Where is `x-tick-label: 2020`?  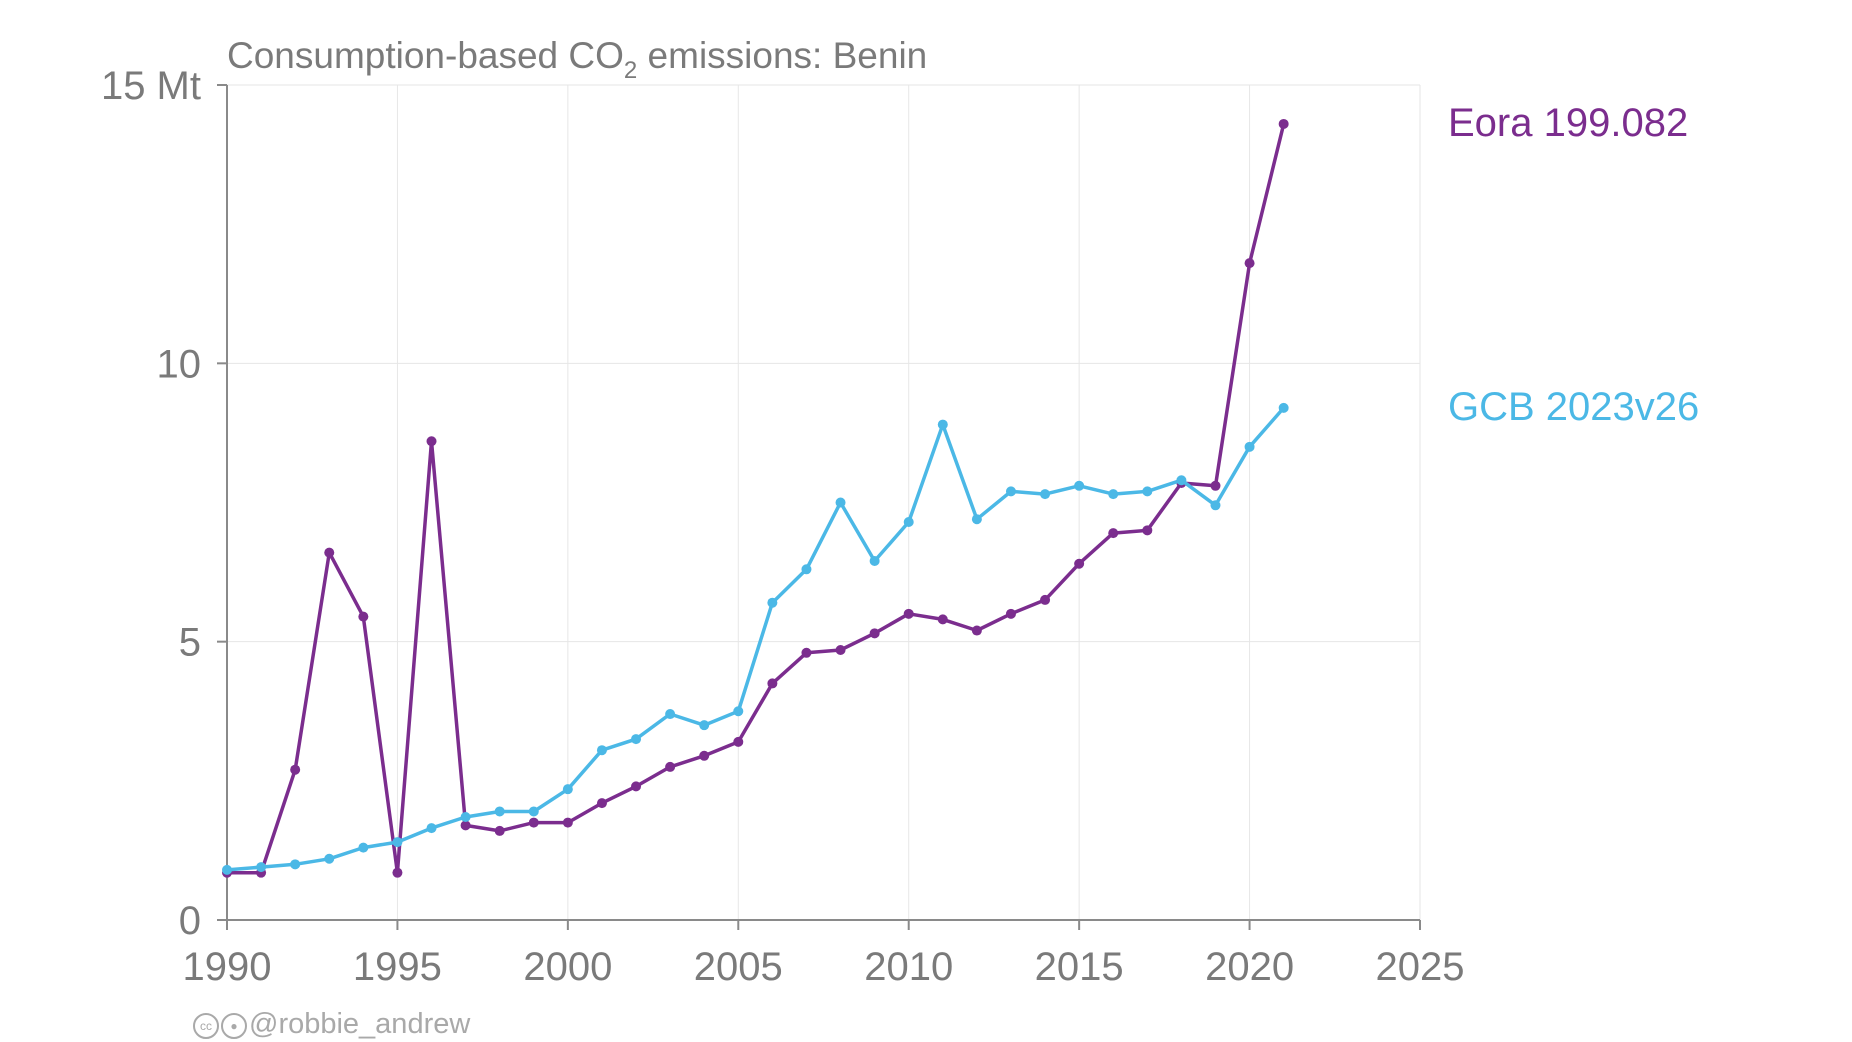
x-tick-label: 2020 is located at coordinates (1249, 967).